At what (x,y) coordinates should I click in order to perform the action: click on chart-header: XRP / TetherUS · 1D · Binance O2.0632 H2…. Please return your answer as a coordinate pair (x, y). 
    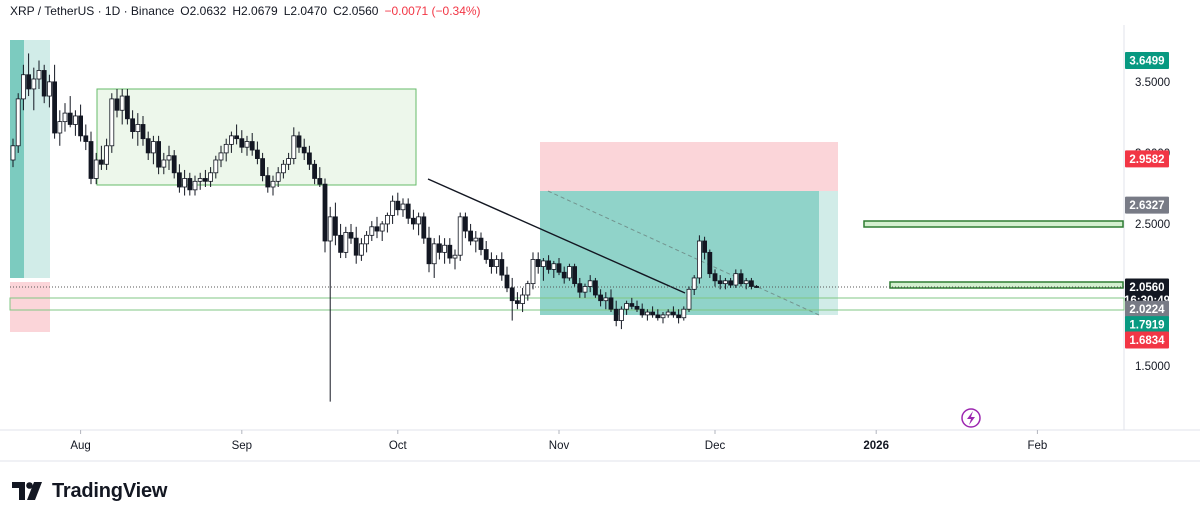
    Looking at the image, I should click on (245, 12).